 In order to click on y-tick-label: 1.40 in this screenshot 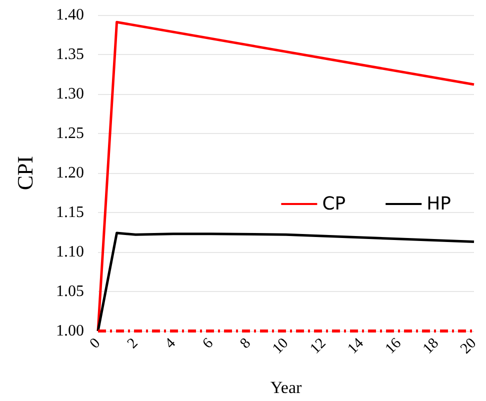, I will do `click(70, 15)`.